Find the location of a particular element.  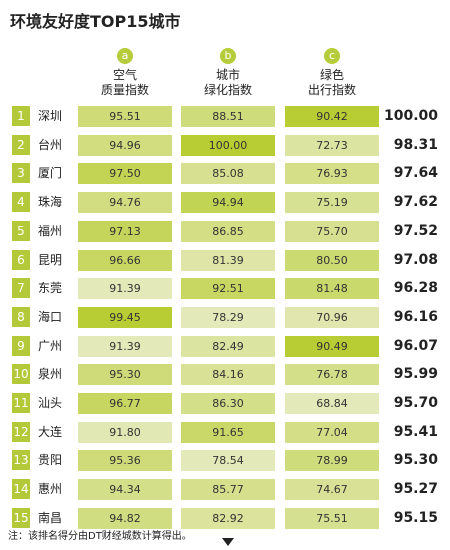

column-label: 绿化指数 is located at coordinates (227, 90).